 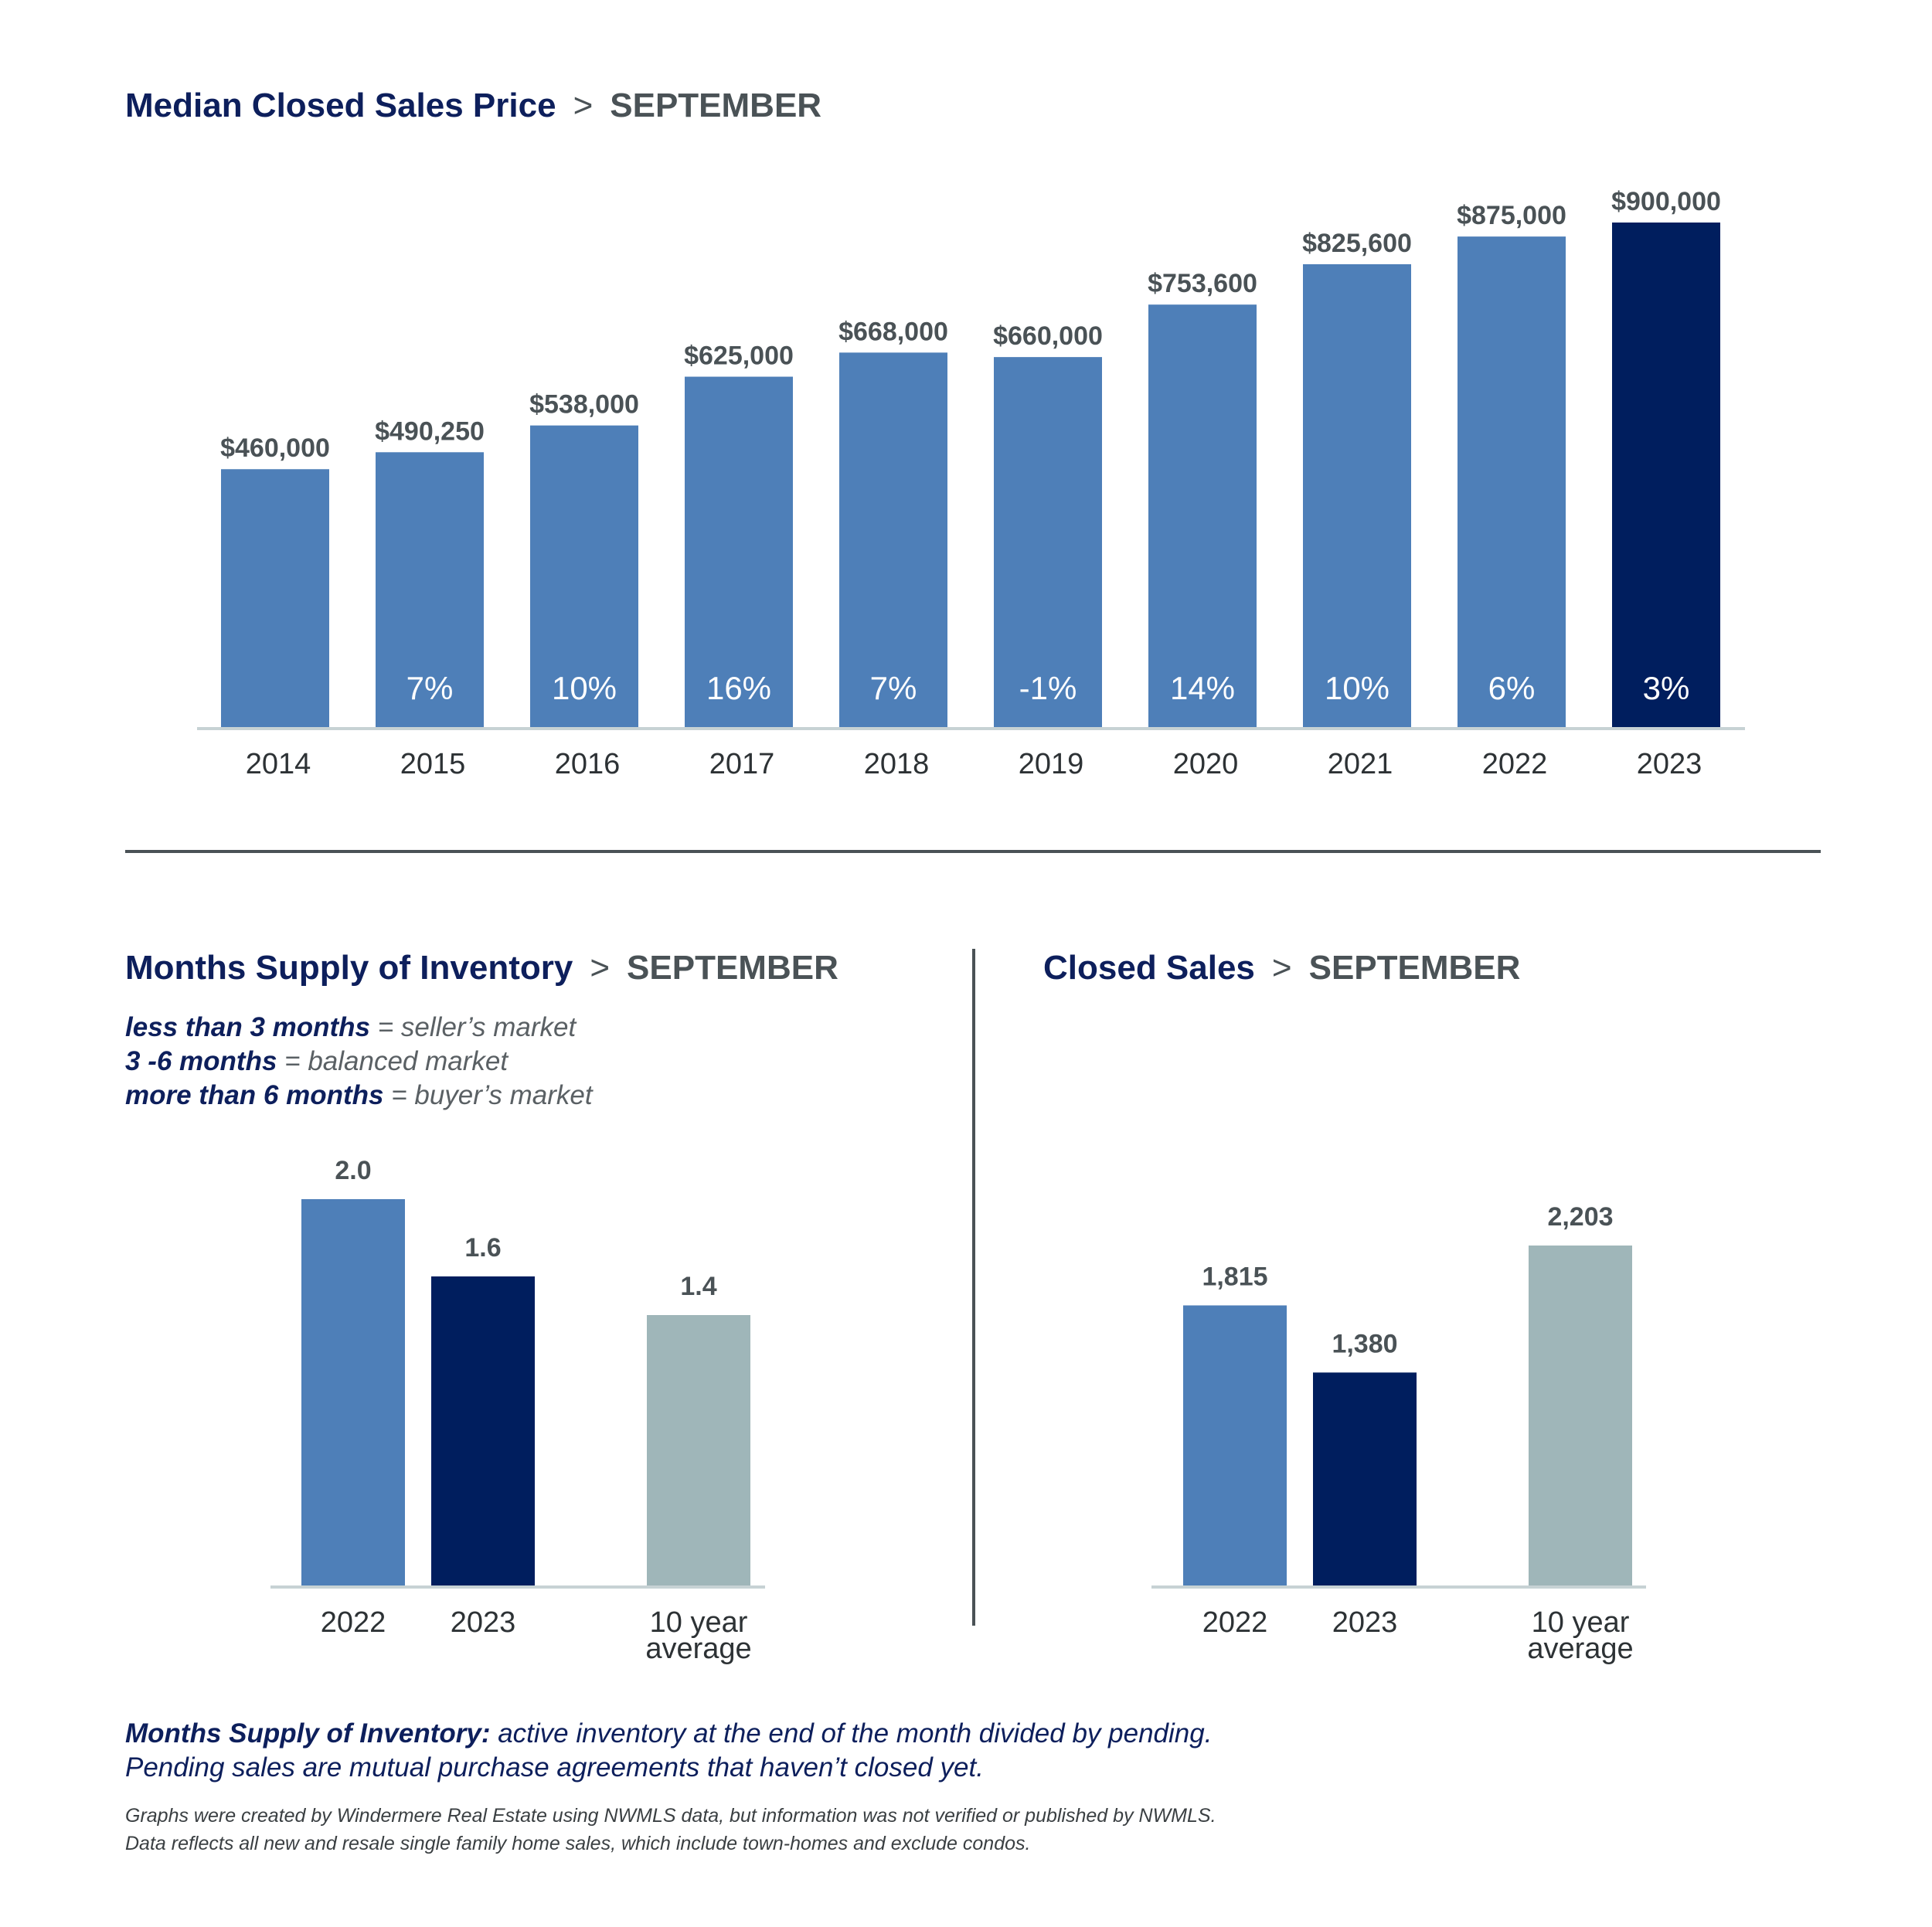 What do you see at coordinates (1364, 1343) in the screenshot?
I see `data-label: 1,380` at bounding box center [1364, 1343].